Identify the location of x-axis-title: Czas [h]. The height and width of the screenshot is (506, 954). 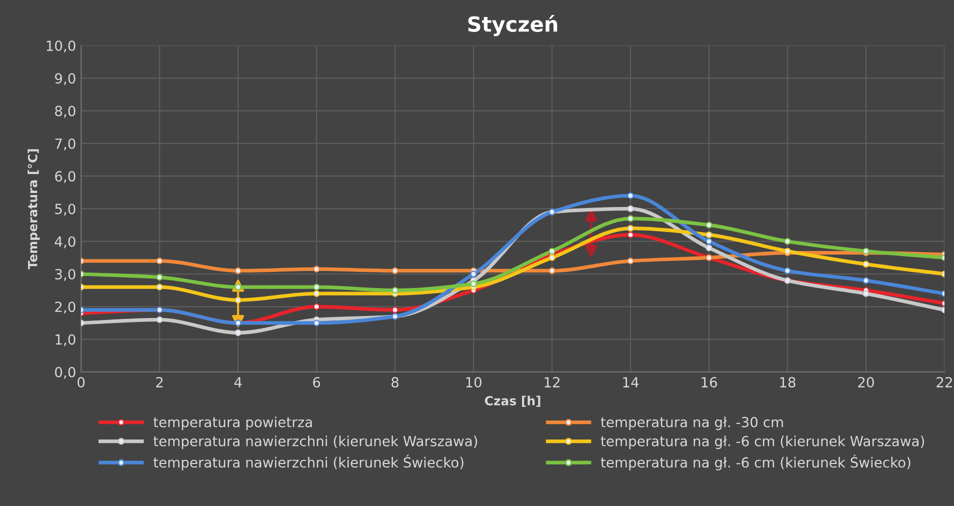
(512, 401).